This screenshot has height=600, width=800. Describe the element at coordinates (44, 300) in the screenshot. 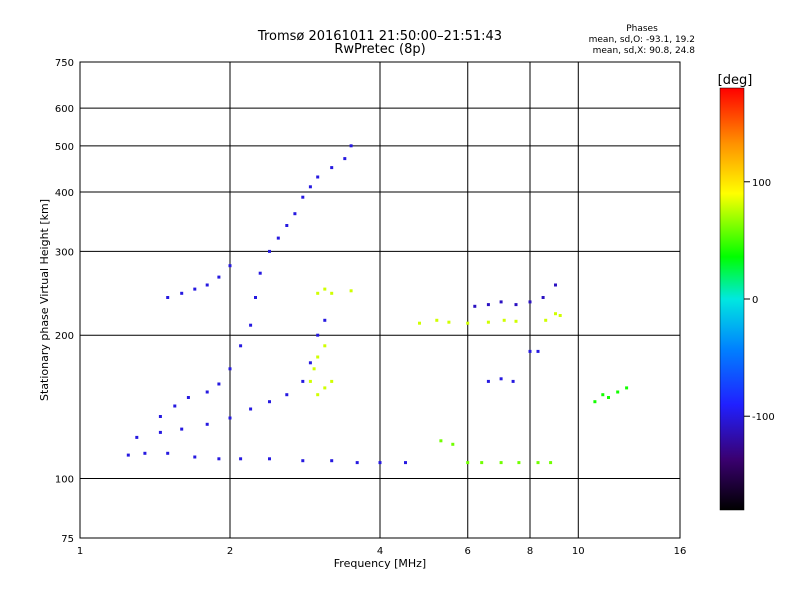

I see `y-axis-label: Stationary phase Virtual Height [km]` at that location.